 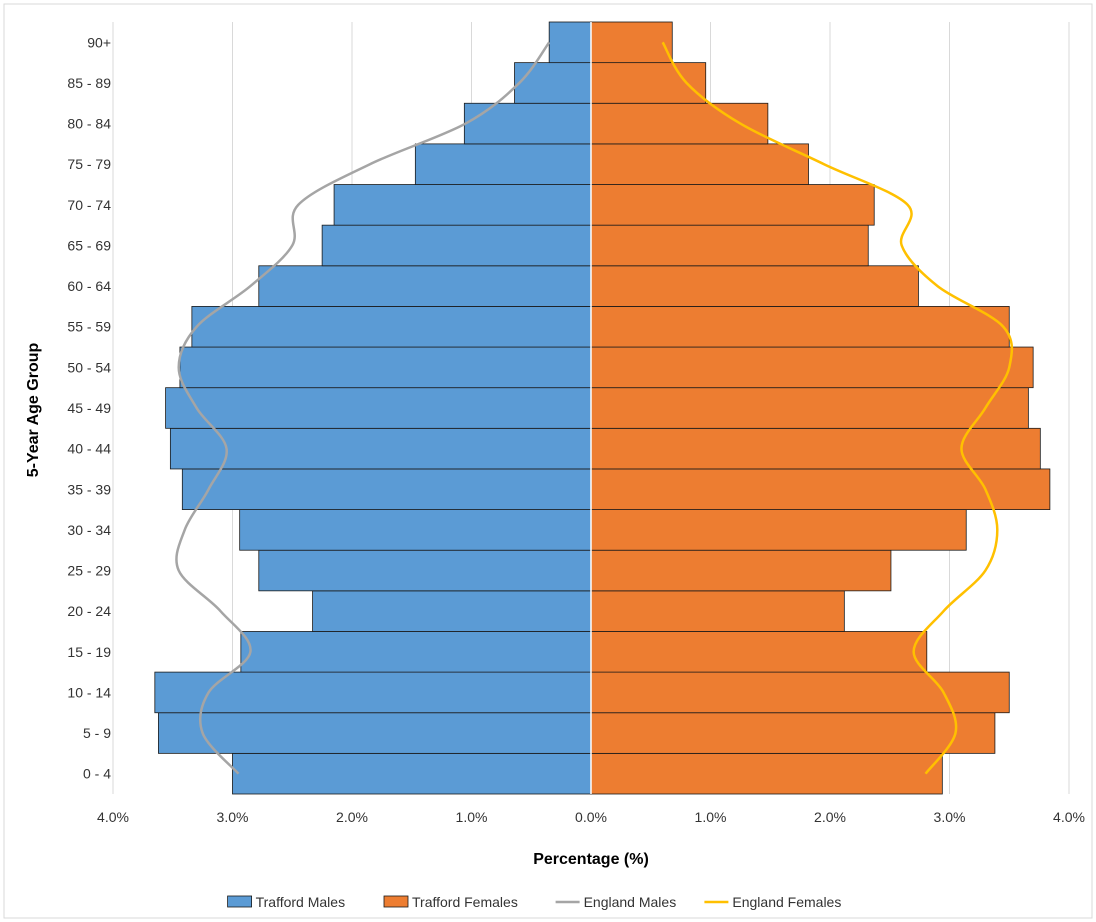 What do you see at coordinates (786, 902) in the screenshot?
I see `legend-label: England Females` at bounding box center [786, 902].